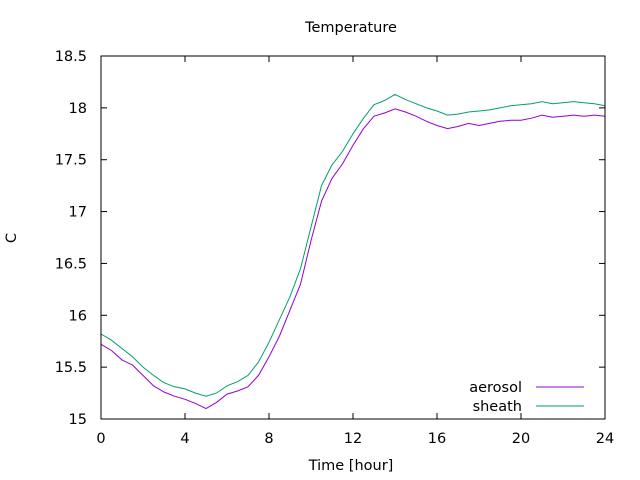 This screenshot has height=480, width=640. Describe the element at coordinates (268, 439) in the screenshot. I see `x-tick-label: 8` at that location.